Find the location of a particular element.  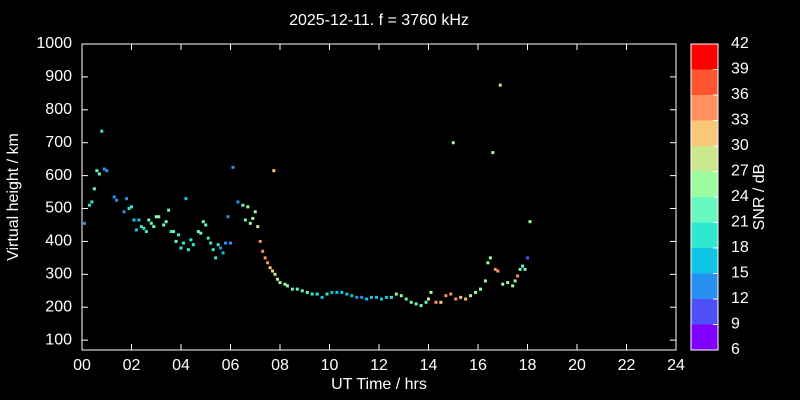

x-axis-label: UT Time / hrs is located at coordinates (379, 384).